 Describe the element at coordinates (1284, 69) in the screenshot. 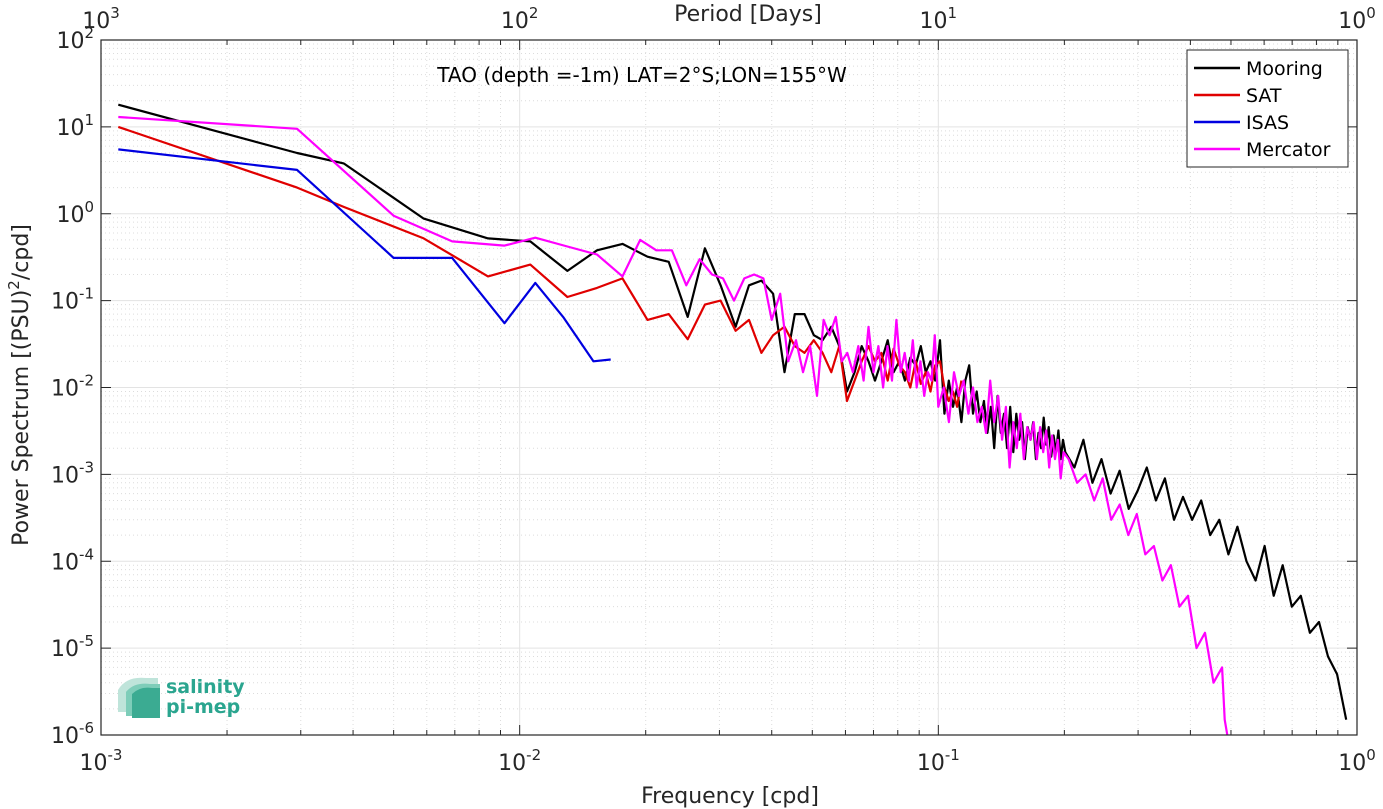

I see `legend-label: Mooring` at that location.